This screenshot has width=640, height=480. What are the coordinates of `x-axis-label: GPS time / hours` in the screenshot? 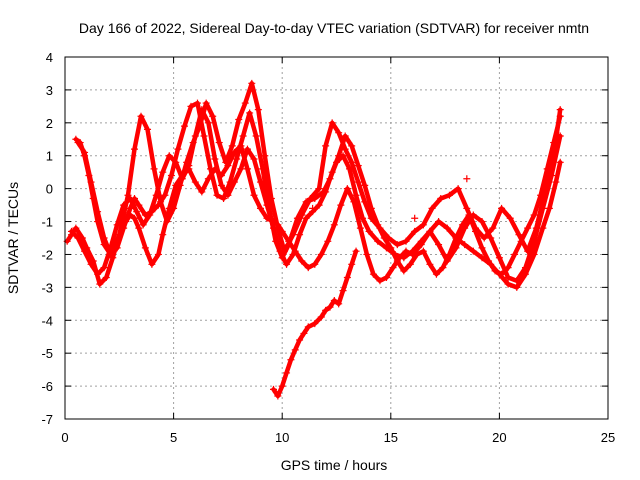 It's located at (334, 465).